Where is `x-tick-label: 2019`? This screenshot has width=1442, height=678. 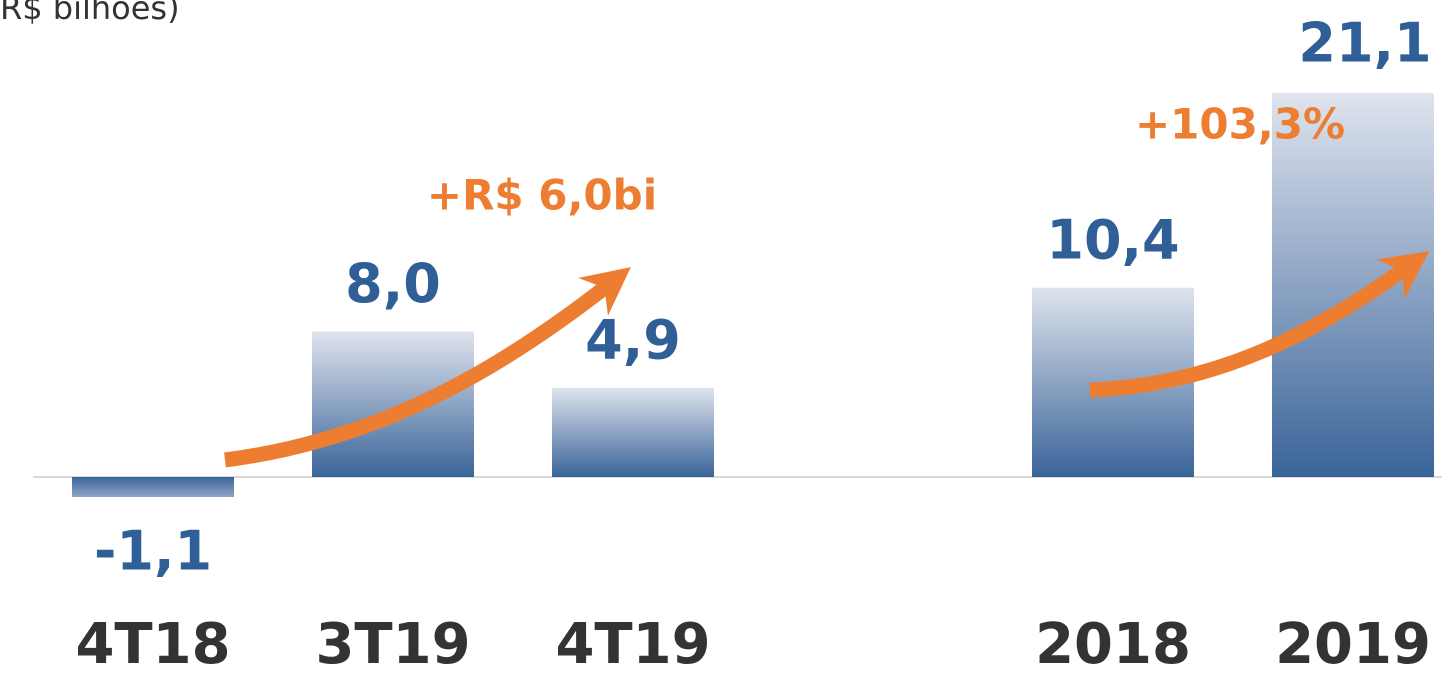
x-tick-label: 2019 is located at coordinates (1353, 643).